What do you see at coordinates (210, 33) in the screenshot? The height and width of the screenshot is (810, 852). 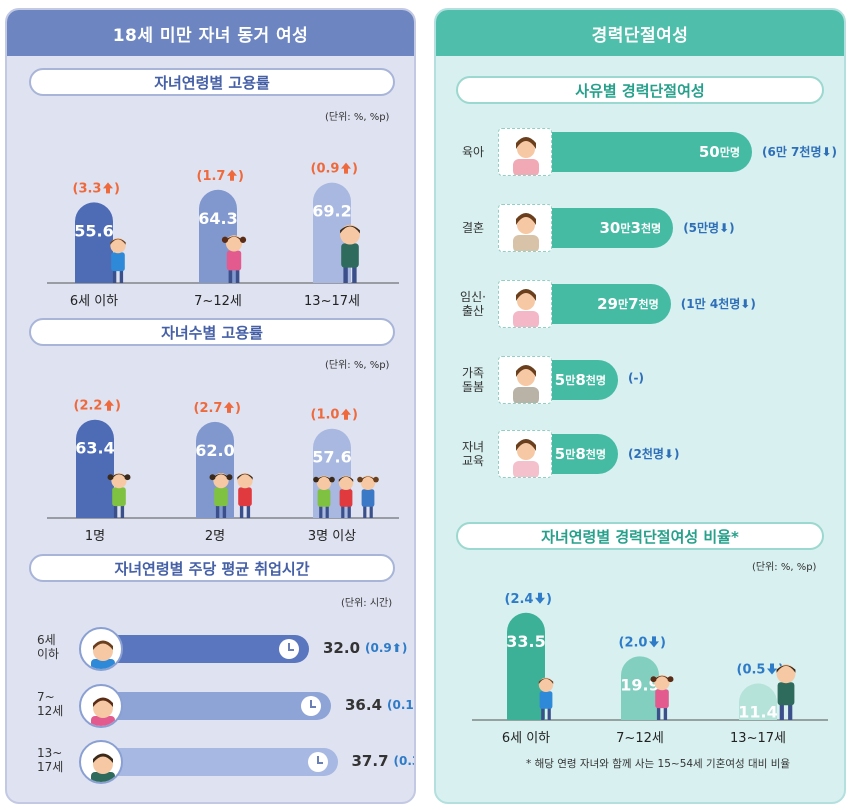 I see `left-panel-title: 18세 미만 자녀 동거 여성` at bounding box center [210, 33].